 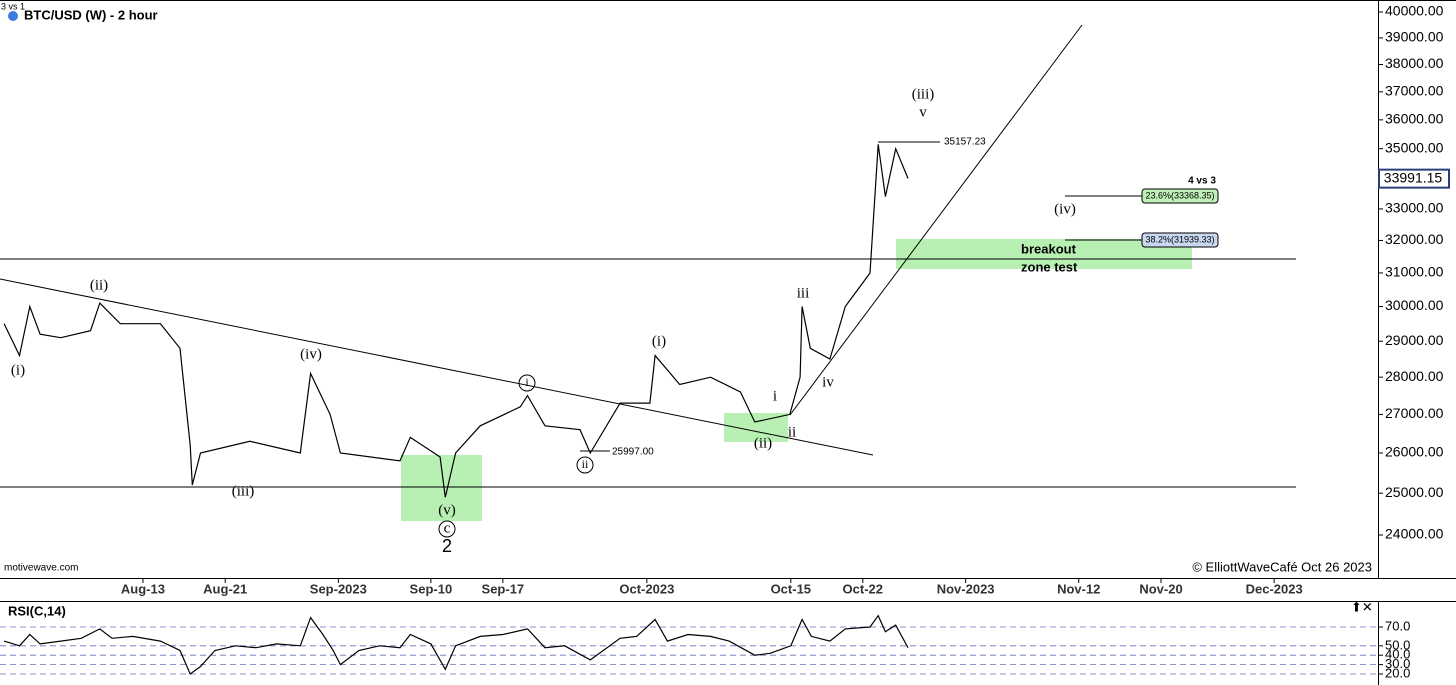 What do you see at coordinates (1160, 588) in the screenshot?
I see `x-tick-label: Nov-20` at bounding box center [1160, 588].